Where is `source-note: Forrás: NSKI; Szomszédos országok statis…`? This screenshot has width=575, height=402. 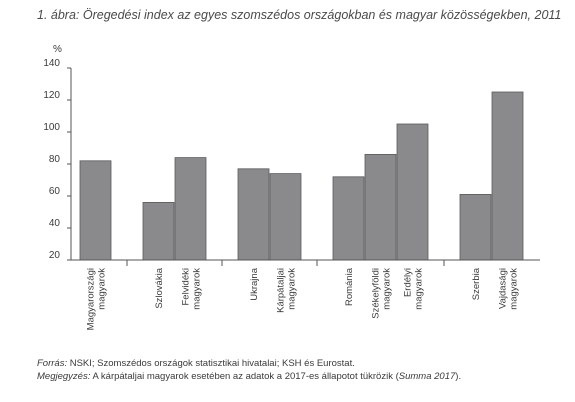 source-note: Forrás: NSKI; Szomszédos országok statis… is located at coordinates (249, 363).